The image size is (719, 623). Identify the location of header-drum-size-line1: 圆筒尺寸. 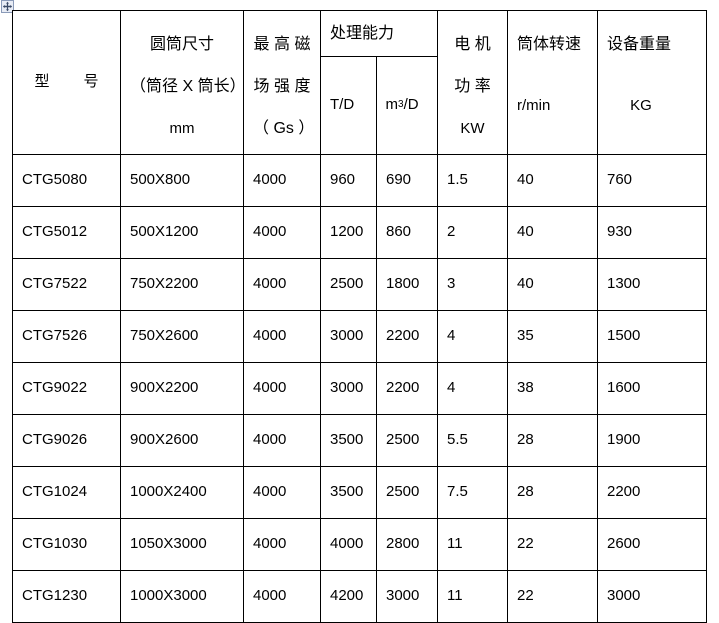
(181, 44).